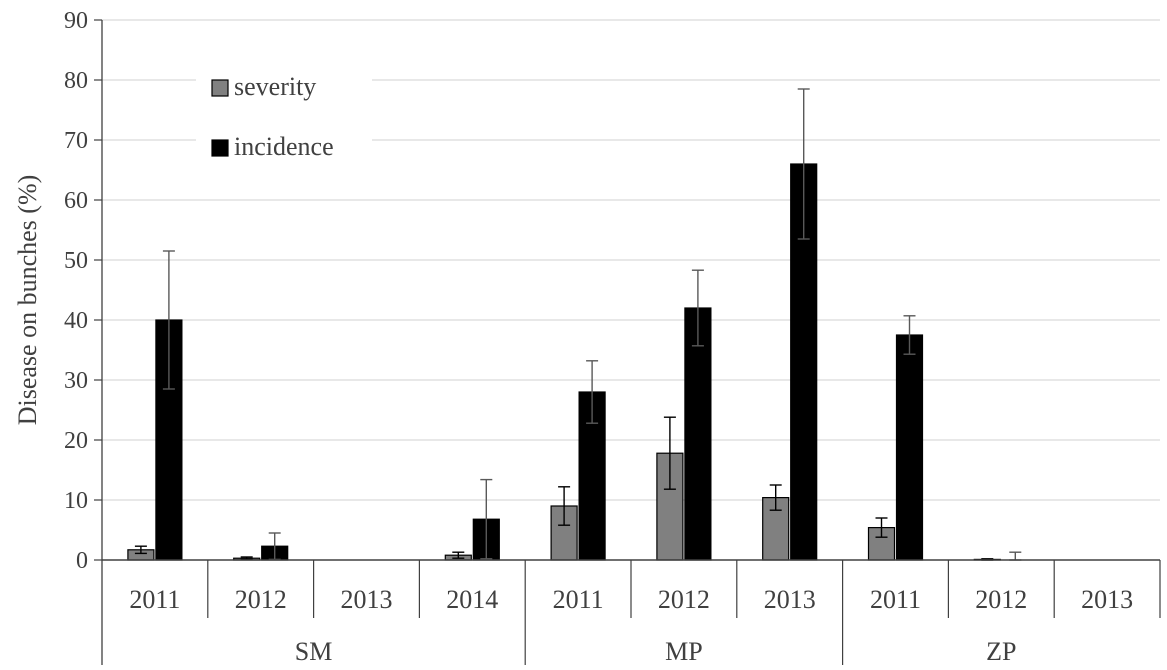  What do you see at coordinates (458, 555) in the screenshot?
I see `error-bar-severity-SM-2014` at bounding box center [458, 555].